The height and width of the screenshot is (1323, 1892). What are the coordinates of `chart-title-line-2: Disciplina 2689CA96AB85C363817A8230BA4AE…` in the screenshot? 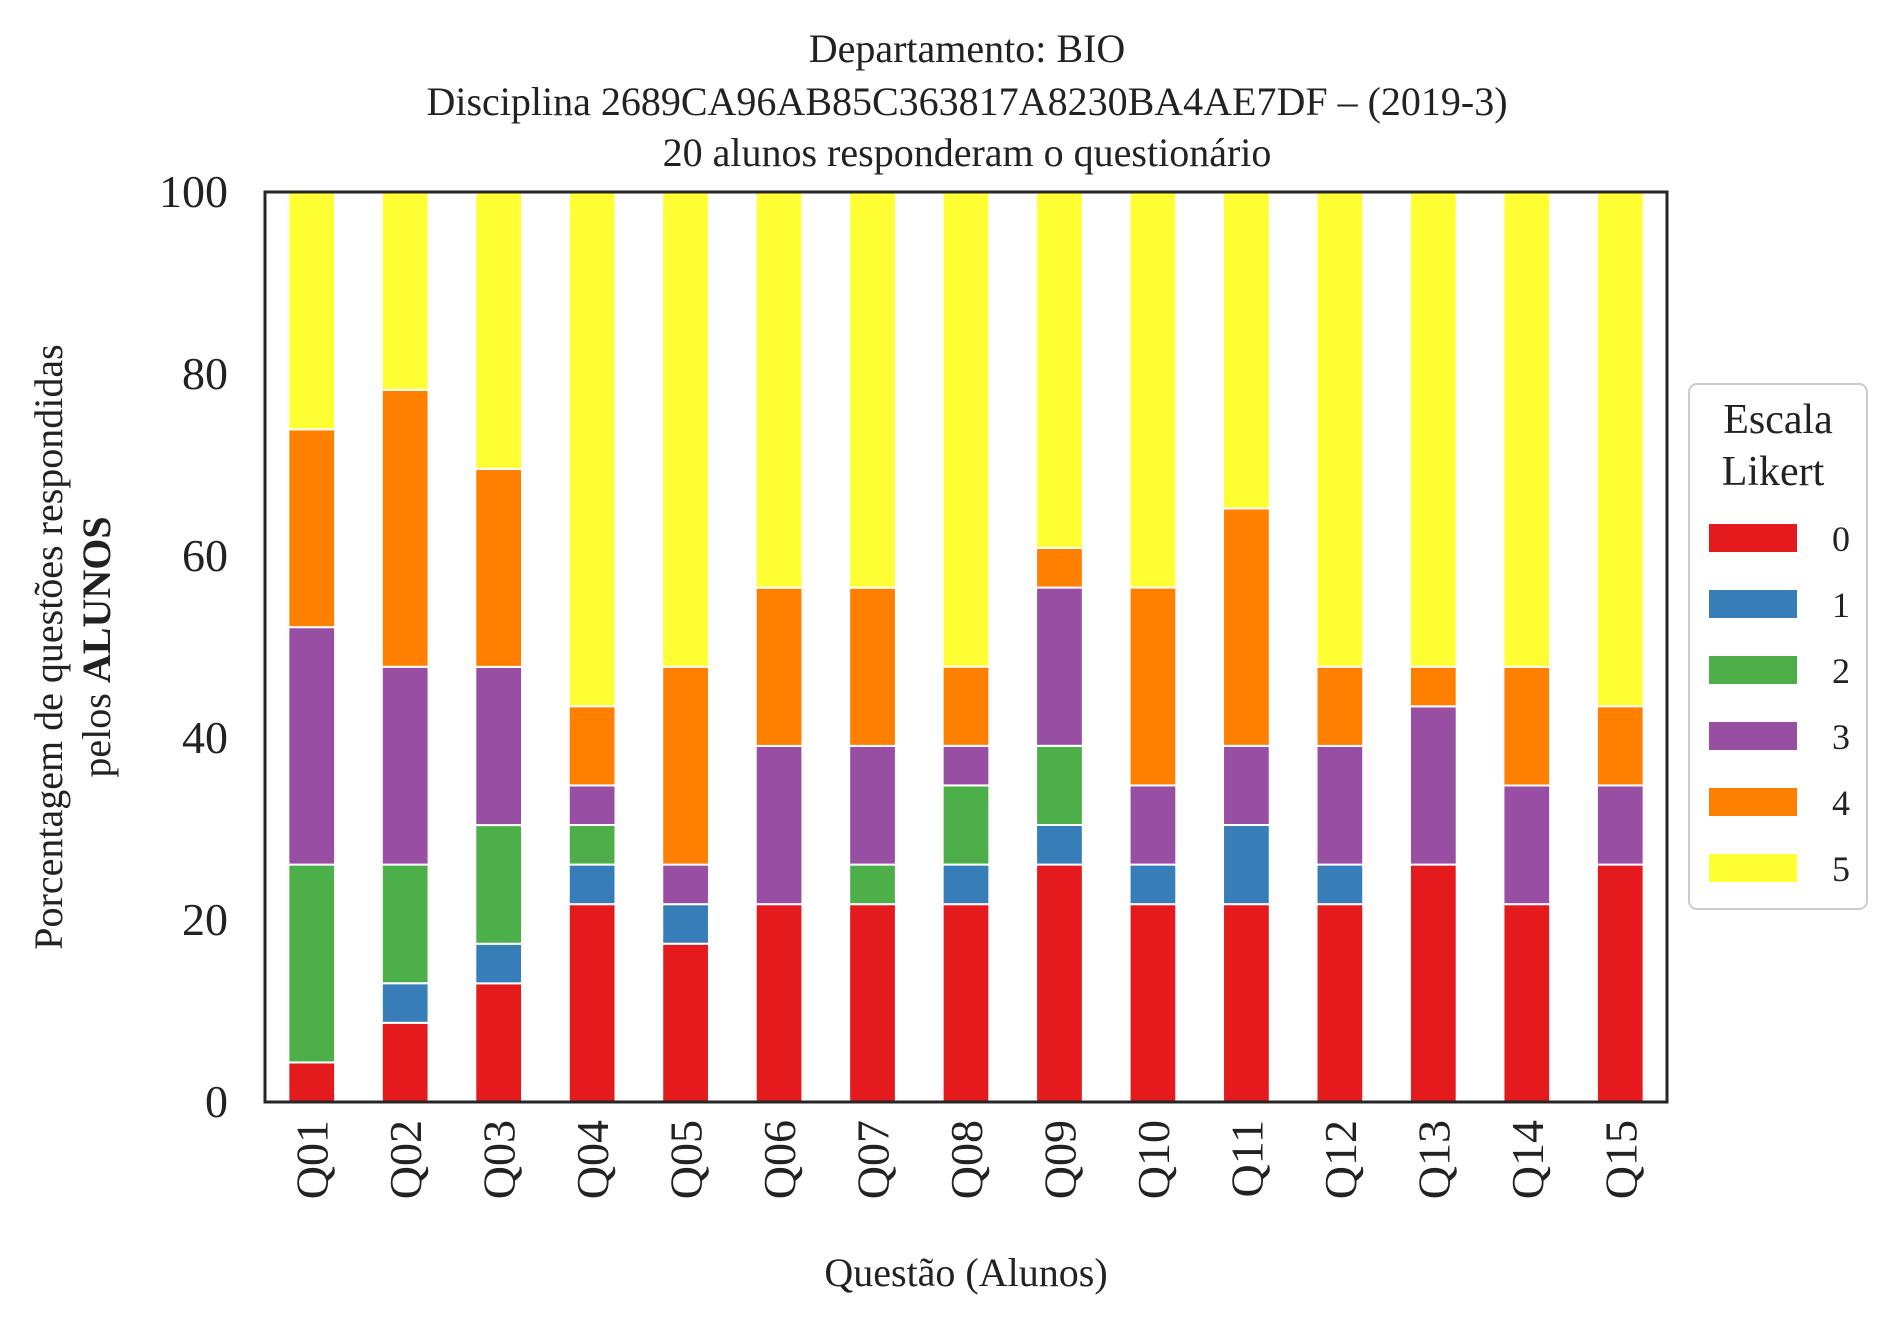 It's located at (966, 101).